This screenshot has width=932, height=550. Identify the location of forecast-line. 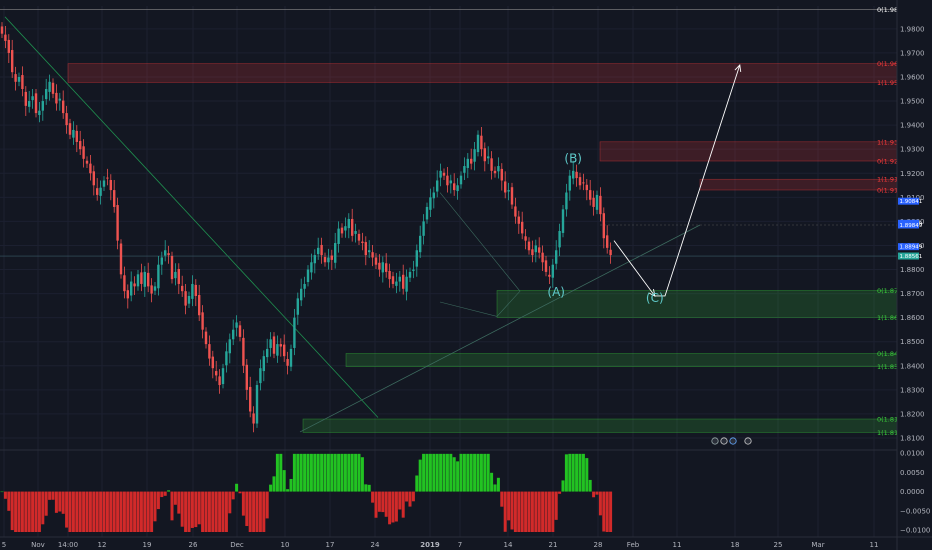
(677, 180).